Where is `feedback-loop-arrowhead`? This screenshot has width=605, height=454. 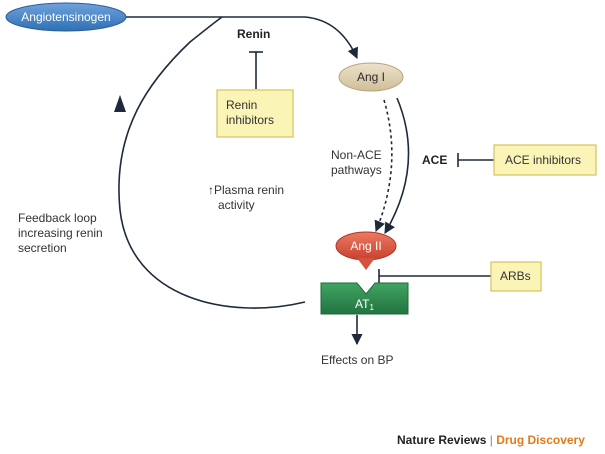 feedback-loop-arrowhead is located at coordinates (120, 103).